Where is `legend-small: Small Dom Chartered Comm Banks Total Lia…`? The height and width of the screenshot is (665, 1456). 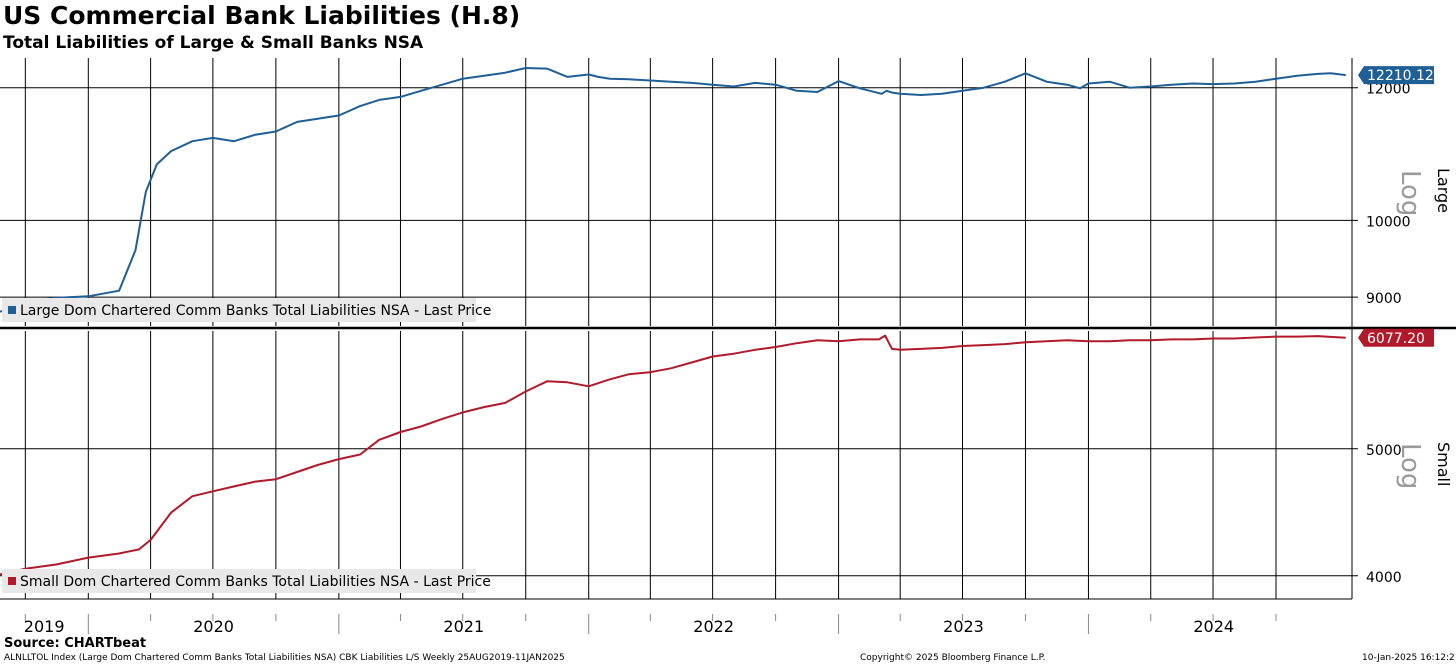 legend-small: Small Dom Chartered Comm Banks Total Lia… is located at coordinates (246, 581).